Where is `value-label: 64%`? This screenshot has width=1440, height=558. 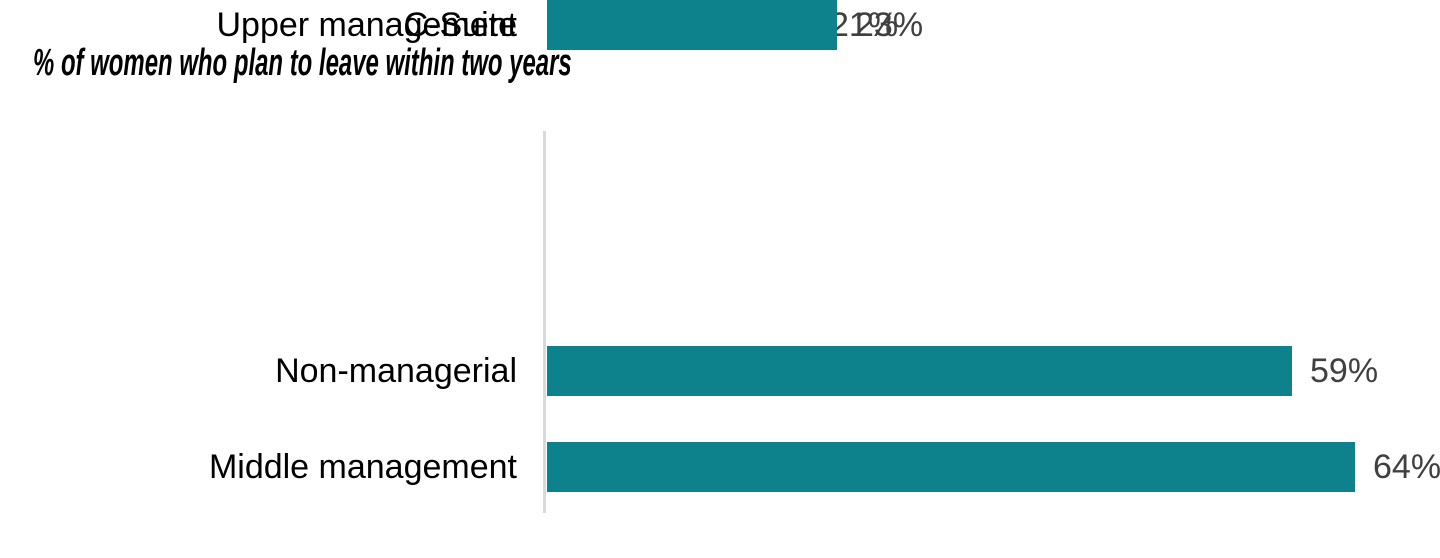
value-label: 64% is located at coordinates (1406, 467).